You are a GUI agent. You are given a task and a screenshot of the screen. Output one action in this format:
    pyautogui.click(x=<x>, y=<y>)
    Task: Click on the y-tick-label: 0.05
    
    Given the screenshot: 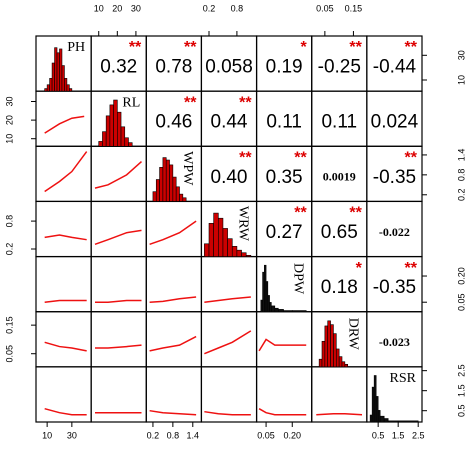 What is the action you would take?
    pyautogui.click(x=9, y=354)
    